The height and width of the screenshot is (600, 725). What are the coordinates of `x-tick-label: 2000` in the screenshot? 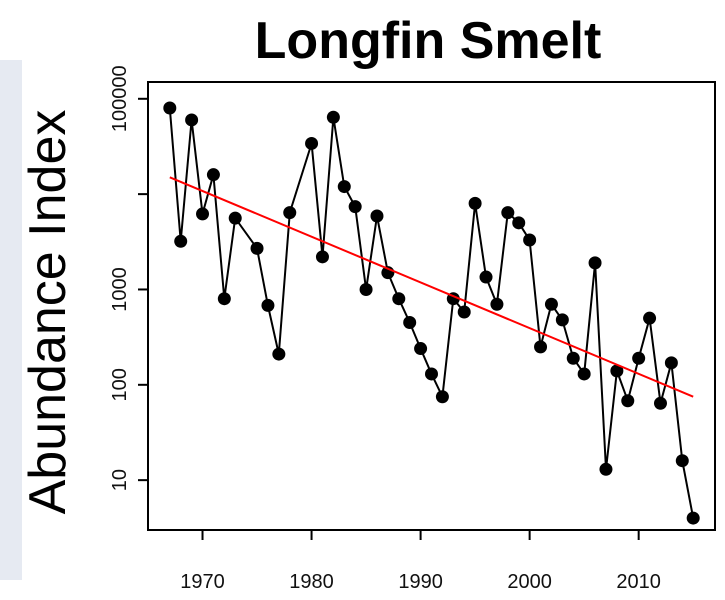 It's located at (529, 582).